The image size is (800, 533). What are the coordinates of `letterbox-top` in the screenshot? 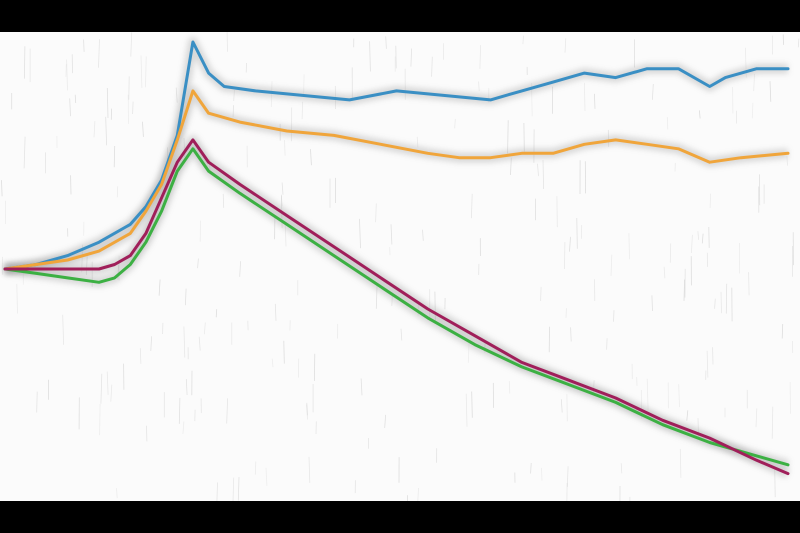 It's located at (400, 16).